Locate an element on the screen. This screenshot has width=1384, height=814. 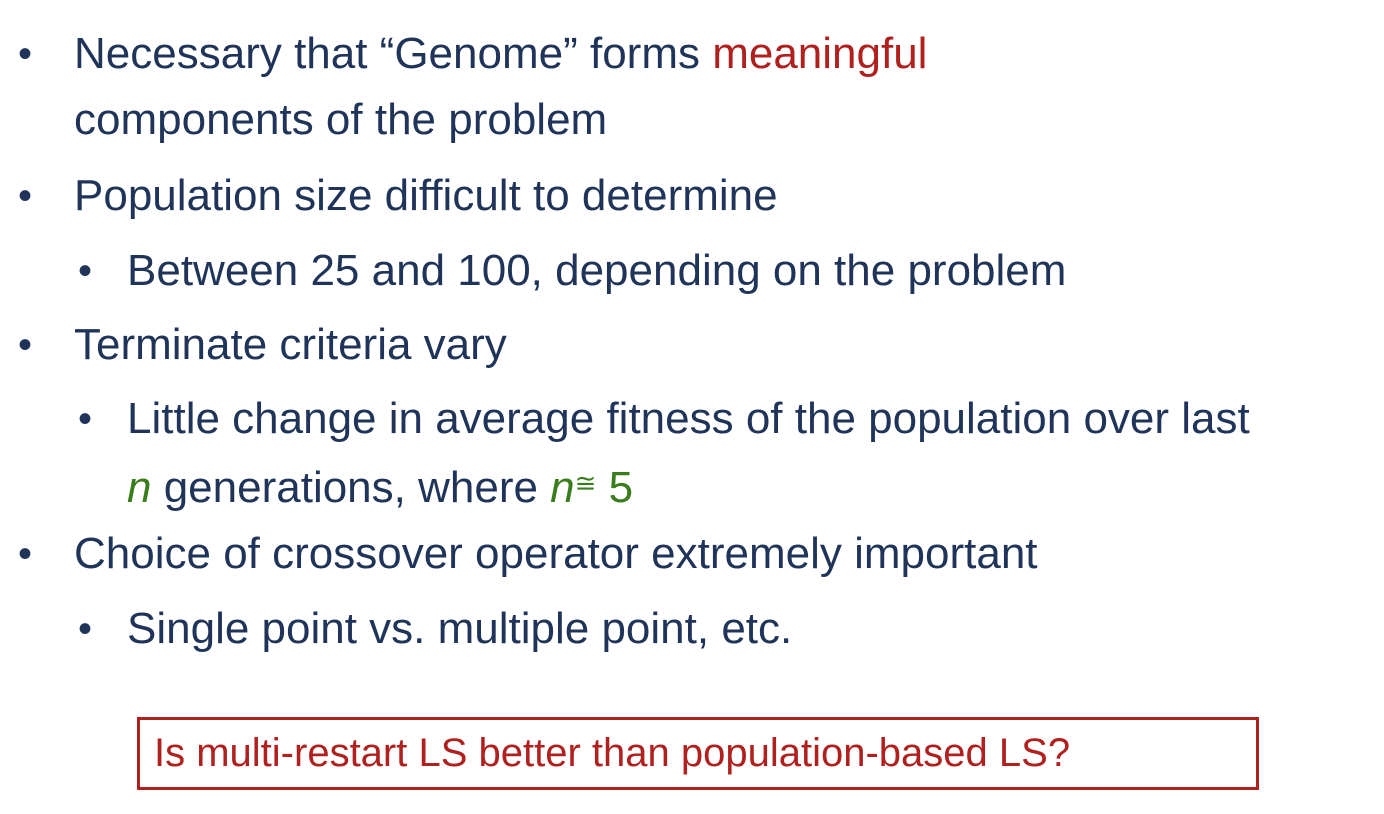
bullet-4-sub-1: Single point vs. multiple point, etc. is located at coordinates (460, 628).